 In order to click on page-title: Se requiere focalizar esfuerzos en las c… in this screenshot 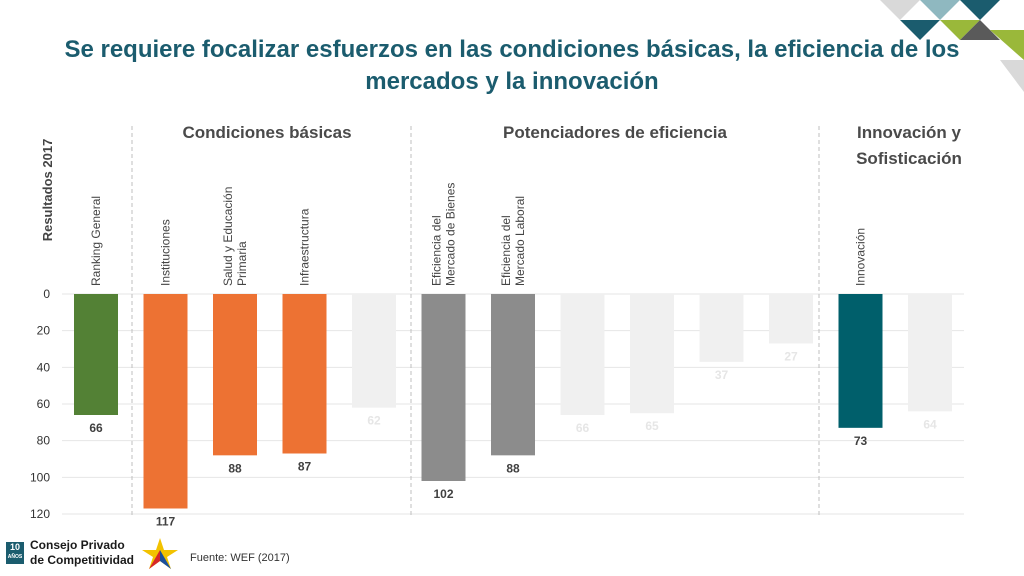, I will do `click(512, 65)`.